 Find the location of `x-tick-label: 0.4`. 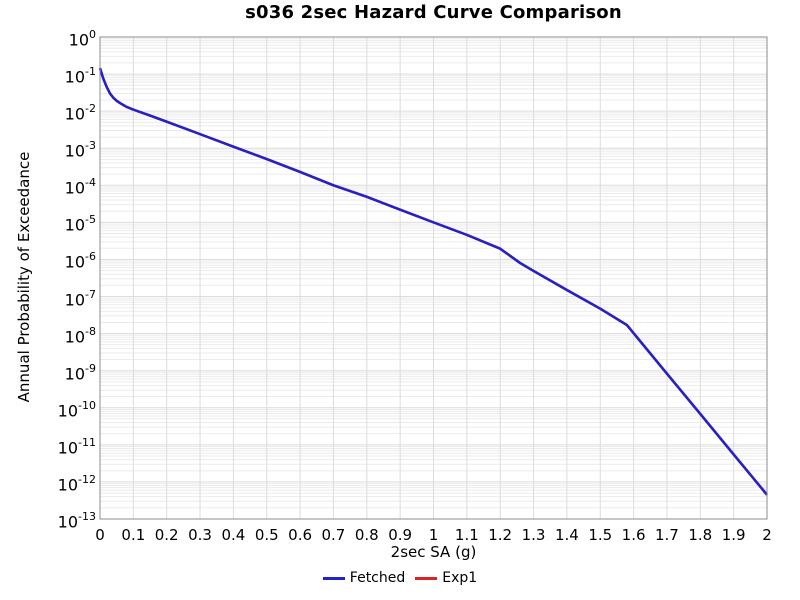

x-tick-label: 0.4 is located at coordinates (233, 535).